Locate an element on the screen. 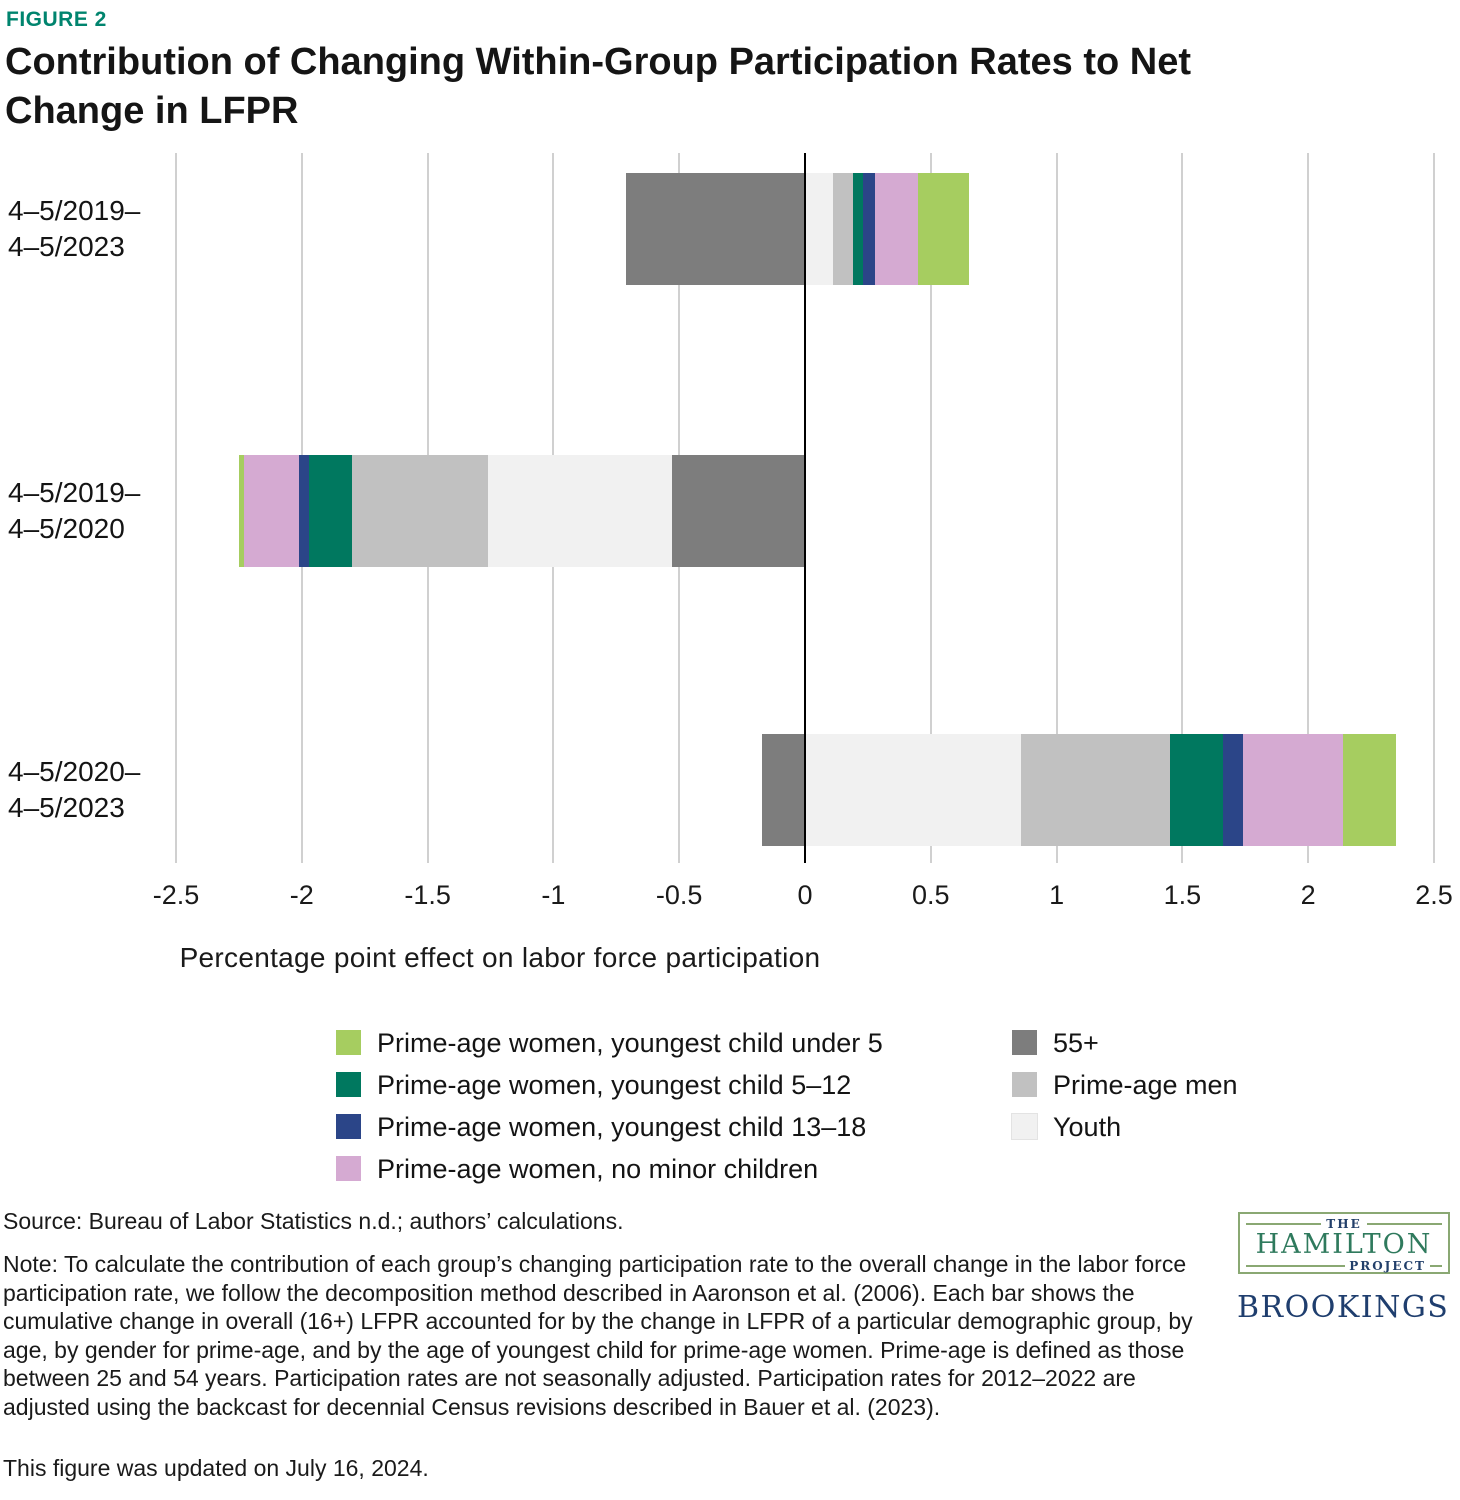 The width and height of the screenshot is (1460, 1500). x-axis-tick-label: 2.5 is located at coordinates (1434, 895).